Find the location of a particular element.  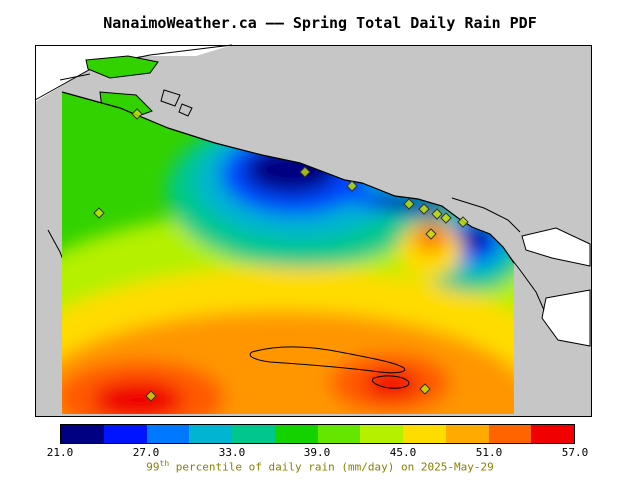

colorbar-segments is located at coordinates (317, 434).